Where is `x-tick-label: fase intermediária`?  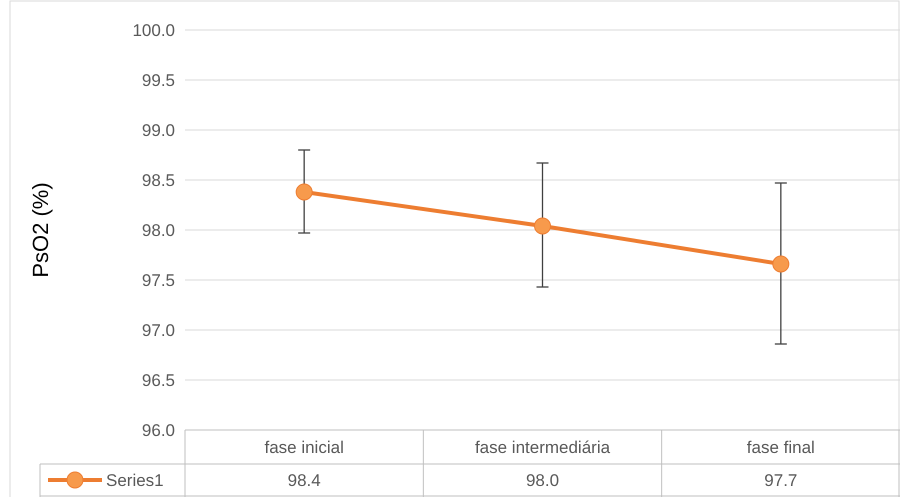
x-tick-label: fase intermediária is located at coordinates (542, 447).